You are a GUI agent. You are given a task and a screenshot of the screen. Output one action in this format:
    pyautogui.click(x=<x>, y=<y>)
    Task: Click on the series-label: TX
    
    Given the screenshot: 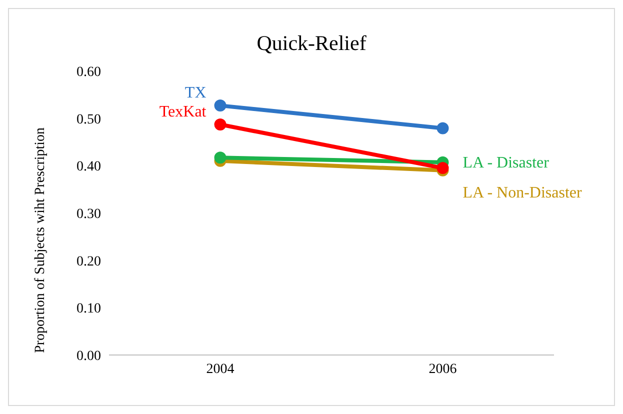 What is the action you would take?
    pyautogui.click(x=195, y=93)
    